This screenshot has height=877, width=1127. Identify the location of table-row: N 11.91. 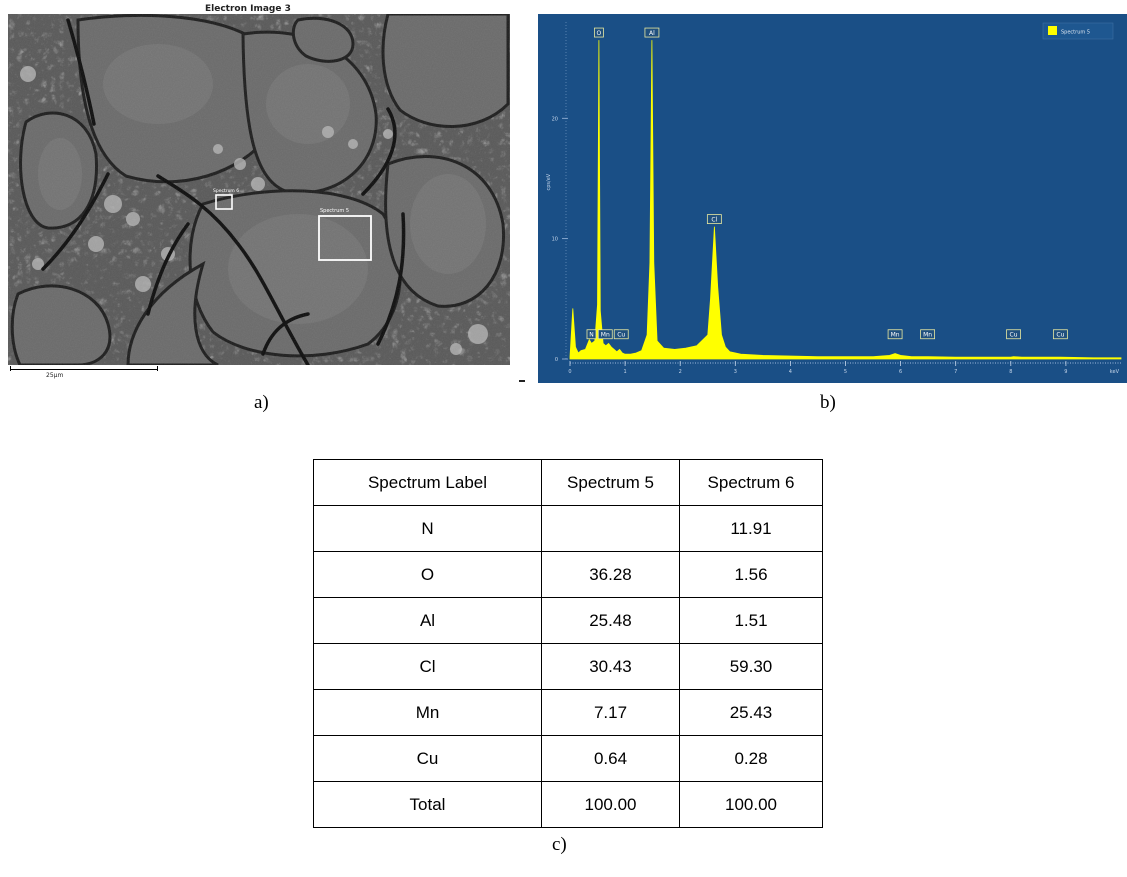
(568, 528).